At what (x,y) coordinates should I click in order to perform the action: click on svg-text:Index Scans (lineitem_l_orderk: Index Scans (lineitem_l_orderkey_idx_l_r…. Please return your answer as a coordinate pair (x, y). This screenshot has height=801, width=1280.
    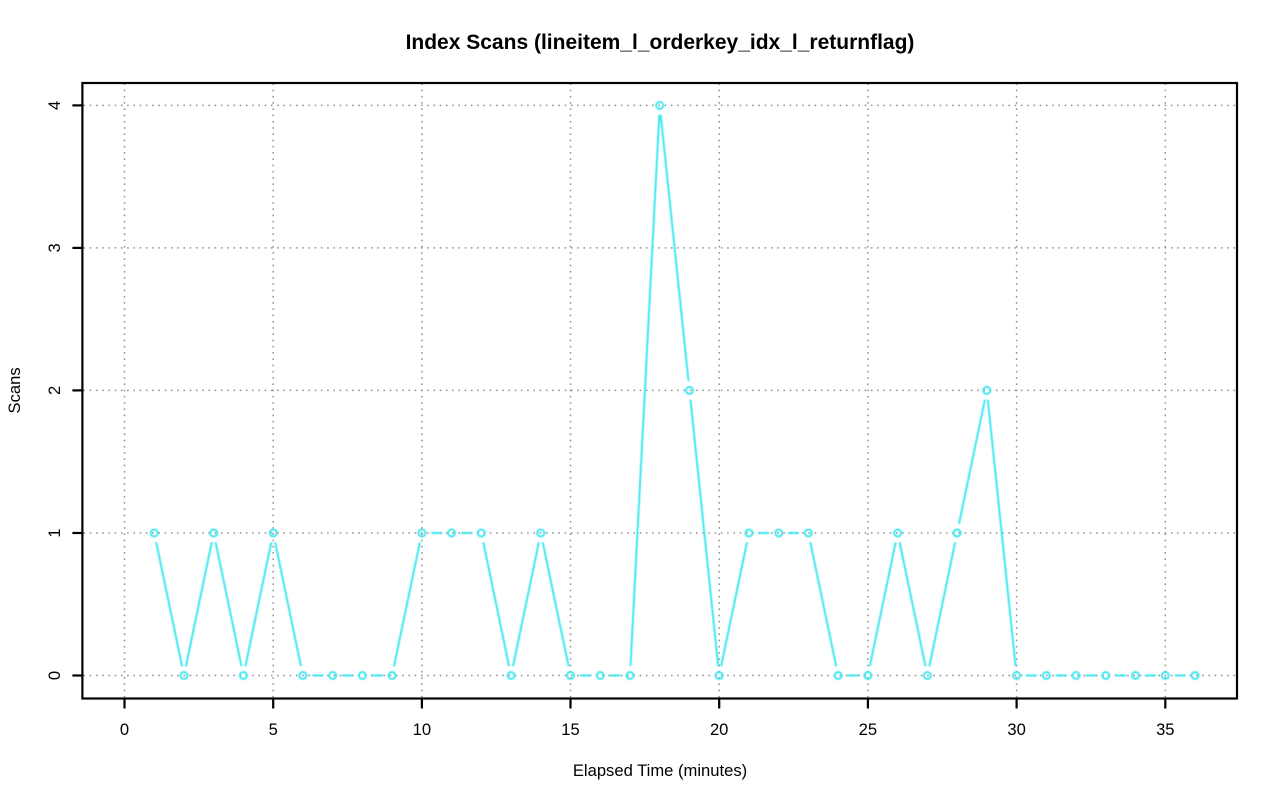
    Looking at the image, I should click on (660, 42).